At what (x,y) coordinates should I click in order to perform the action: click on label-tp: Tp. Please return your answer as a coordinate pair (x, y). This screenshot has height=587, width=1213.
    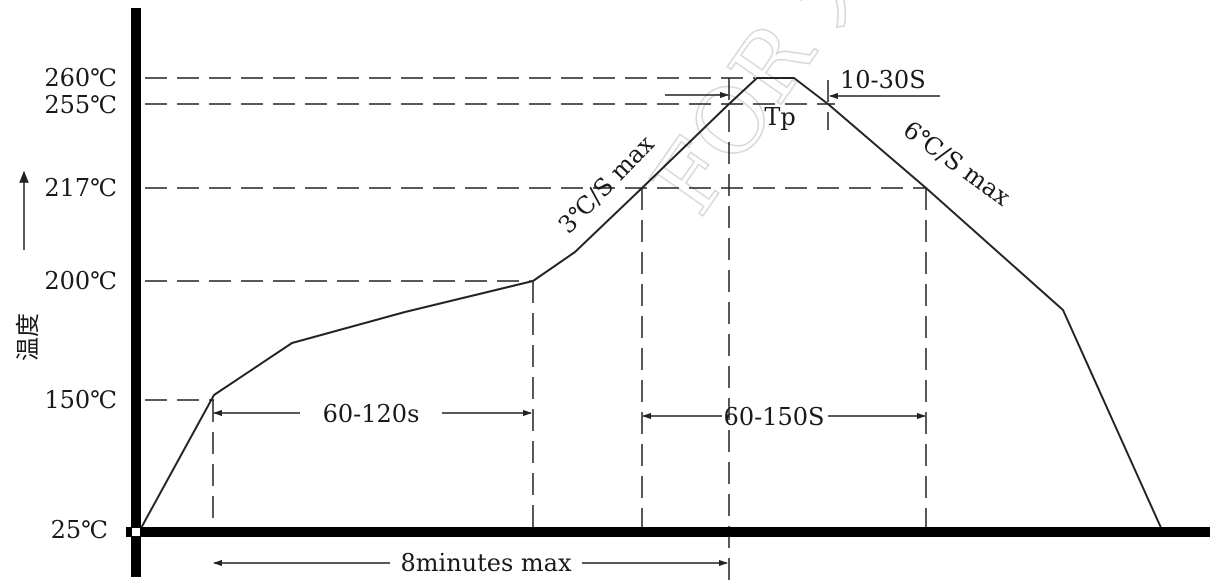
    Looking at the image, I should click on (779, 117).